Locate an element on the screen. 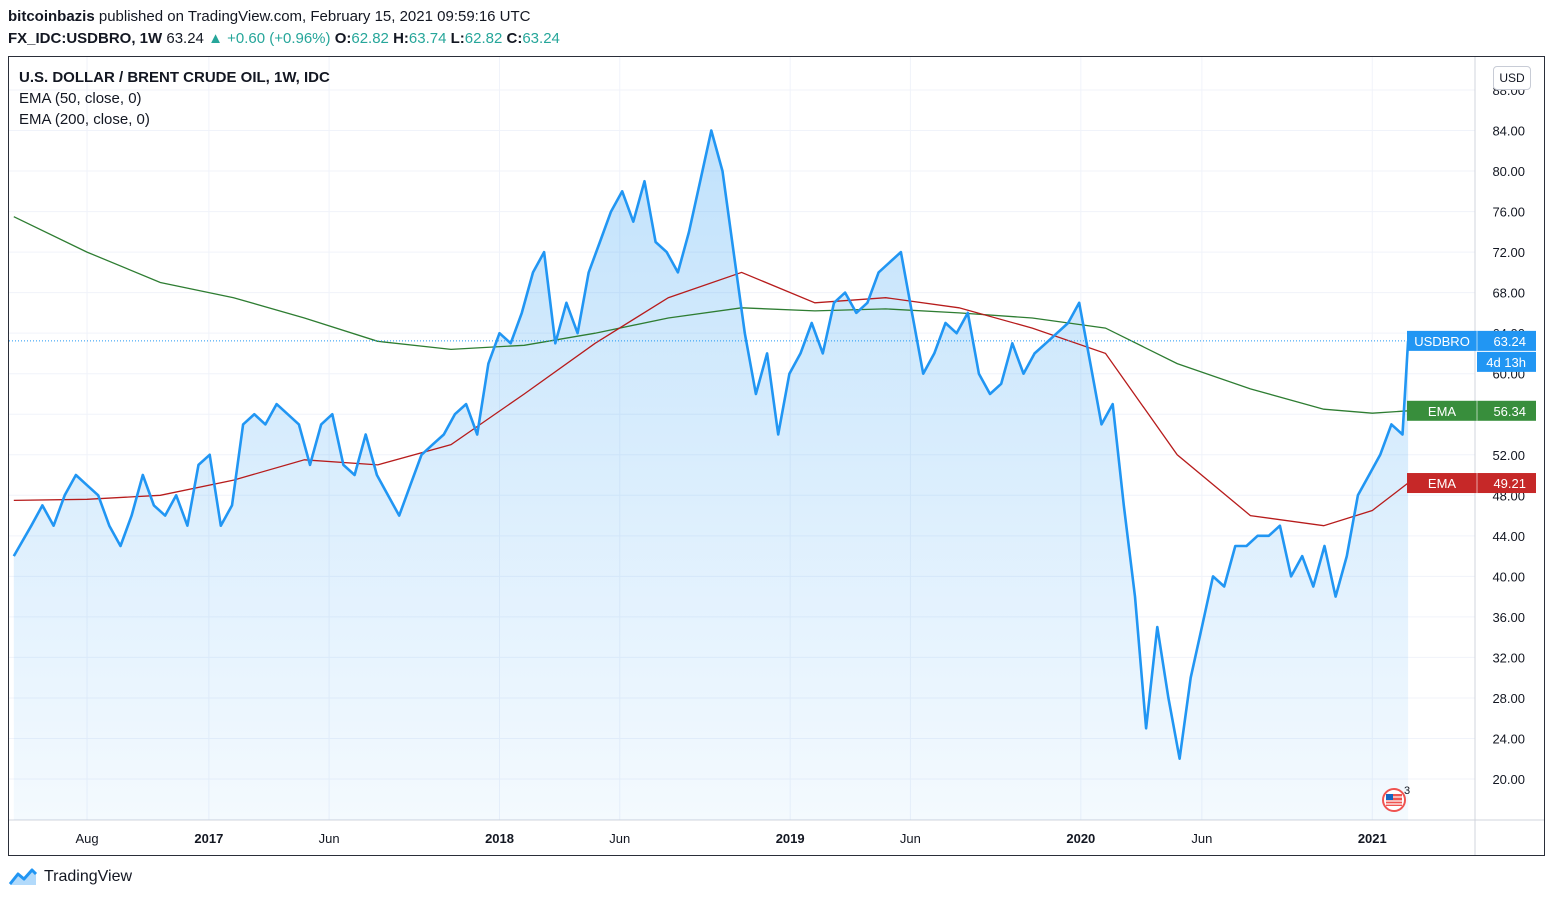  price-tag-name: USDBRO is located at coordinates (1442, 341).